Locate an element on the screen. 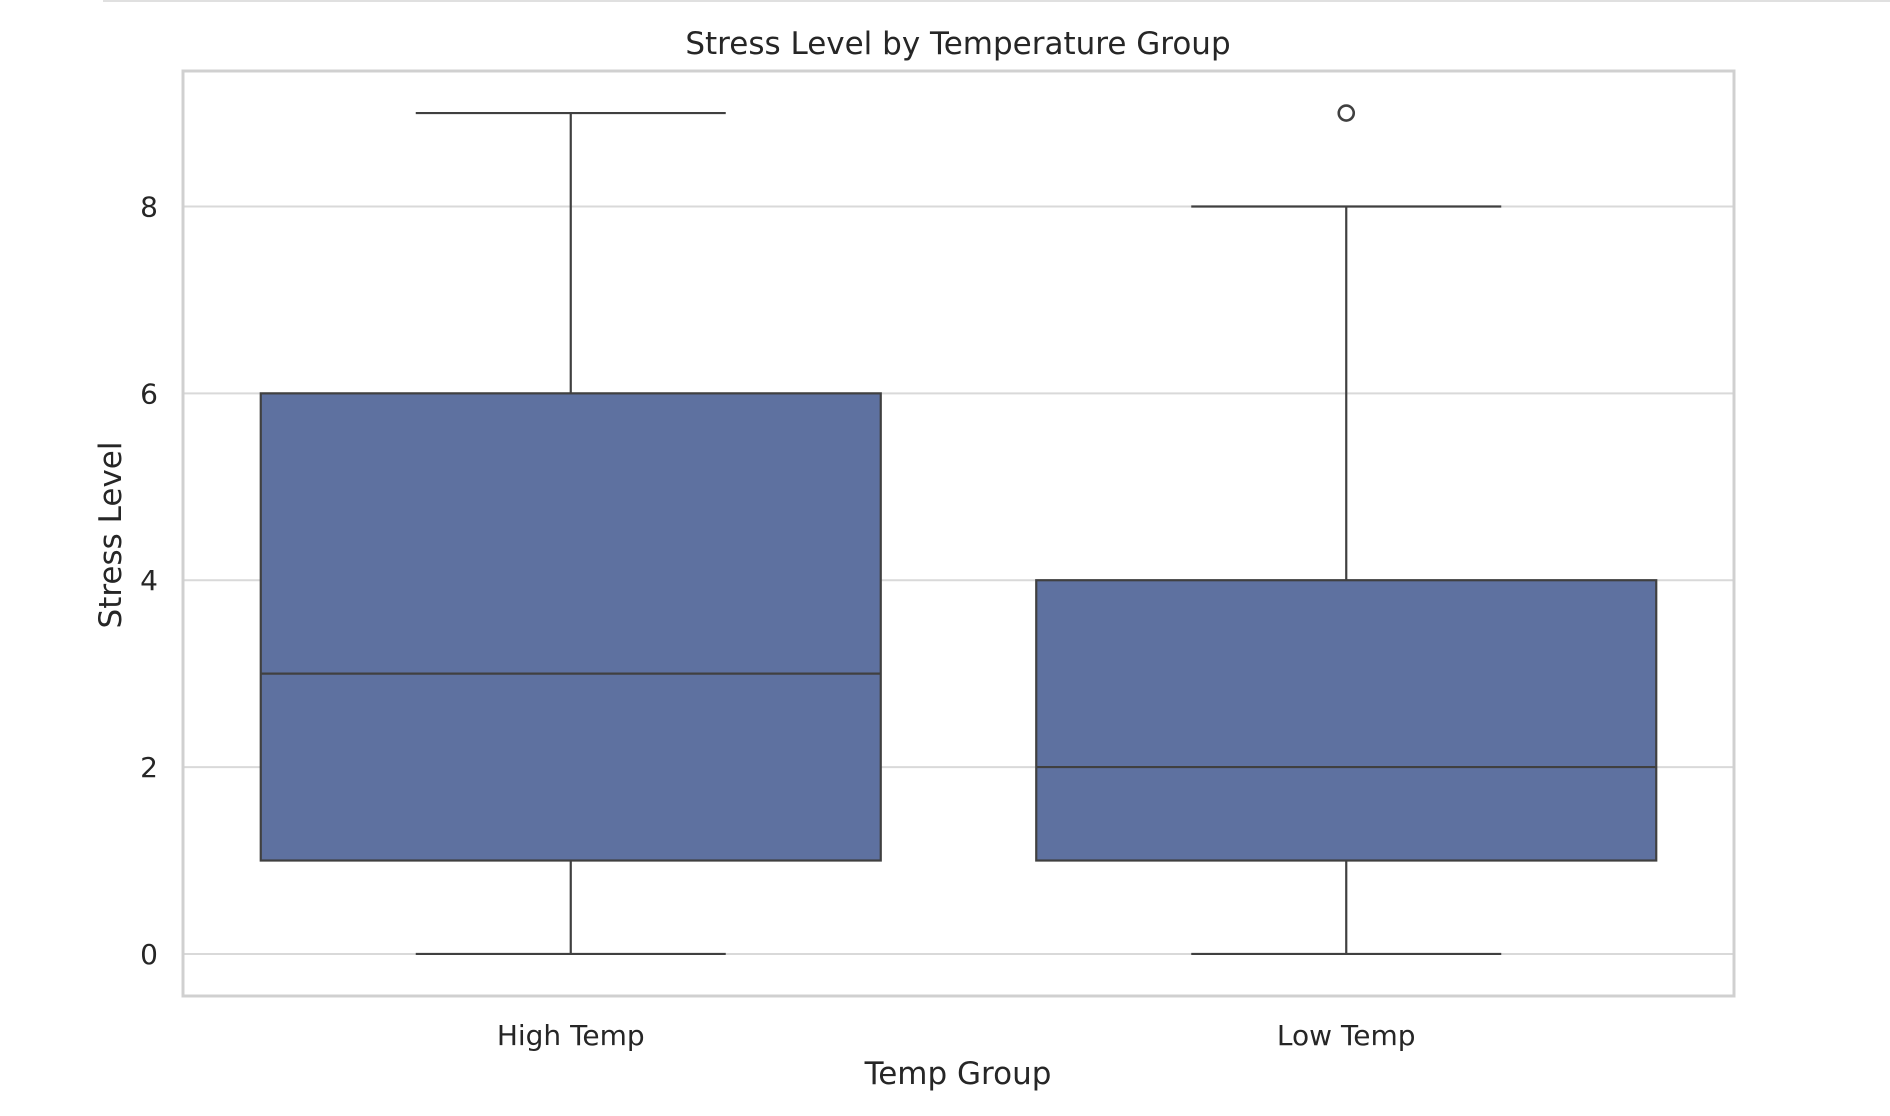 The image size is (1890, 1116). y-tick-label: 4 is located at coordinates (149, 580).